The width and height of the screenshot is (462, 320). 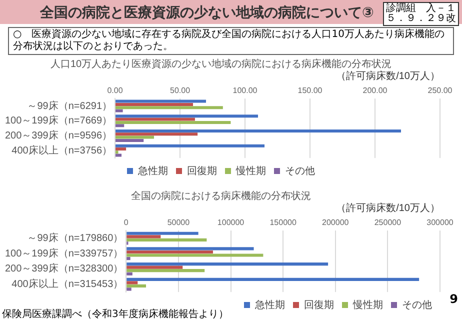 I want to click on y-tick-label: 200～399床（n=9596）, so click(x=58, y=135).